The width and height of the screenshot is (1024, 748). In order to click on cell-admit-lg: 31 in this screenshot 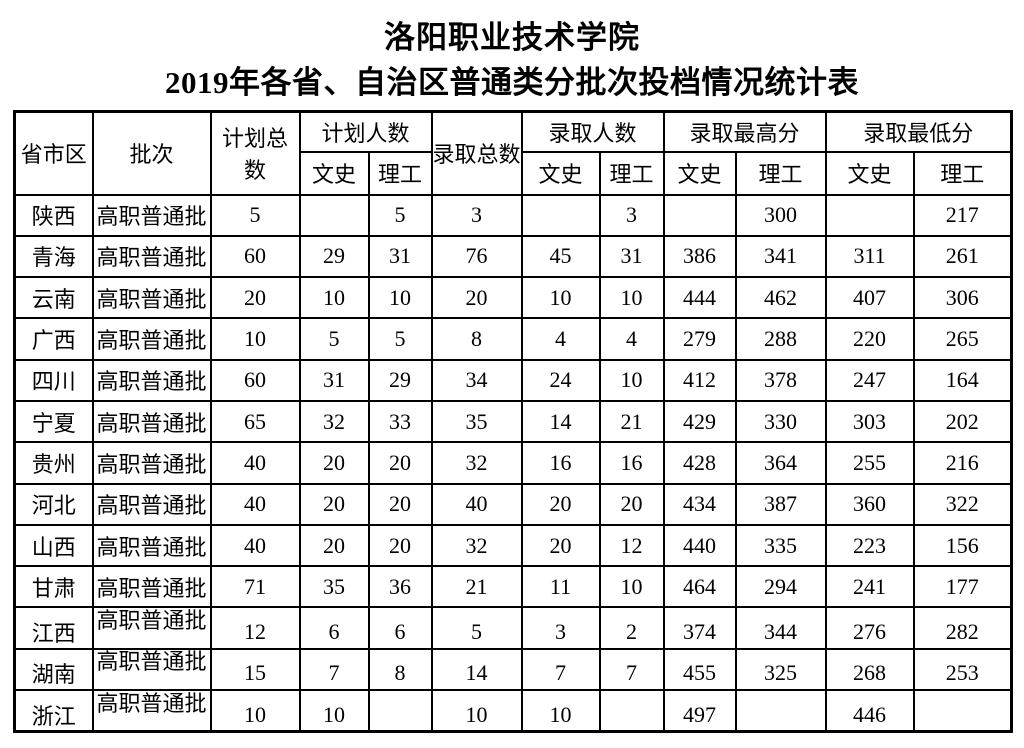, I will do `click(631, 256)`.